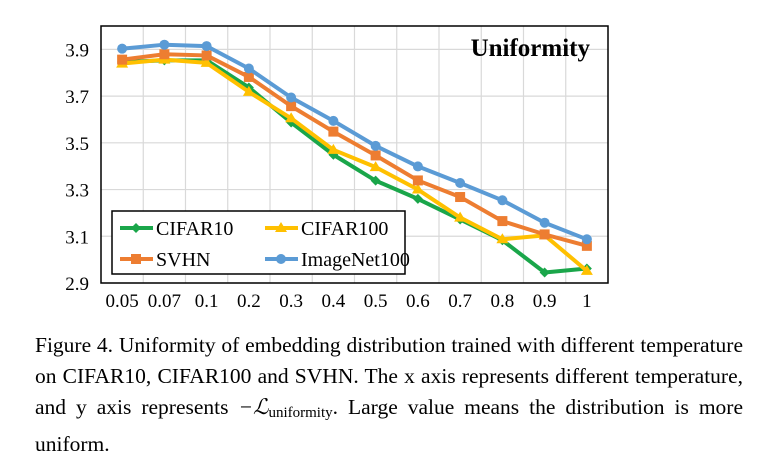  Describe the element at coordinates (291, 301) in the screenshot. I see `x-tick-label: 0.3` at that location.